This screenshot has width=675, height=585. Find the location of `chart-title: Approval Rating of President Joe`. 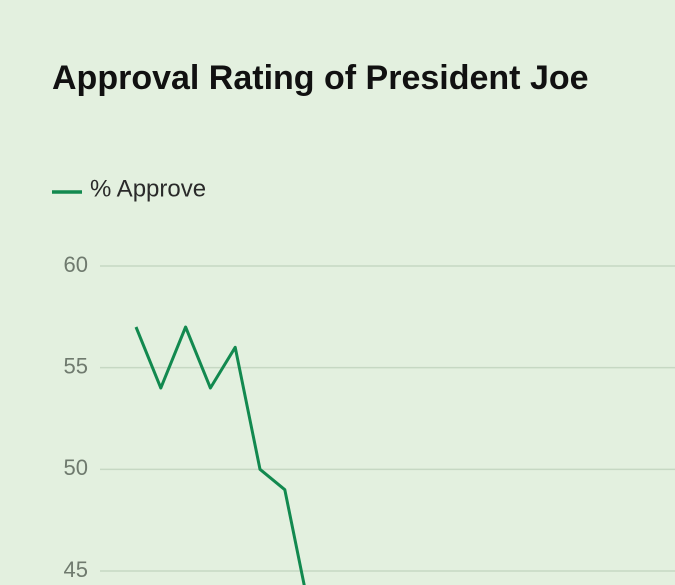

chart-title: Approval Rating of President Joe is located at coordinates (320, 78).